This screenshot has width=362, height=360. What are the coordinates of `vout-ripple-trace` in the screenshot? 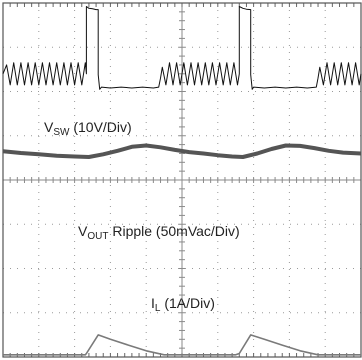 It's located at (182, 151).